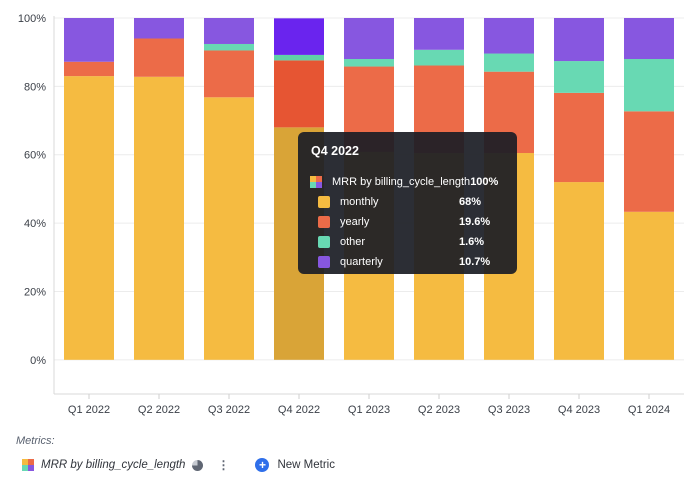 The height and width of the screenshot is (482, 688). Describe the element at coordinates (407, 242) in the screenshot. I see `tooltip-row-other: other 1.6%` at that location.